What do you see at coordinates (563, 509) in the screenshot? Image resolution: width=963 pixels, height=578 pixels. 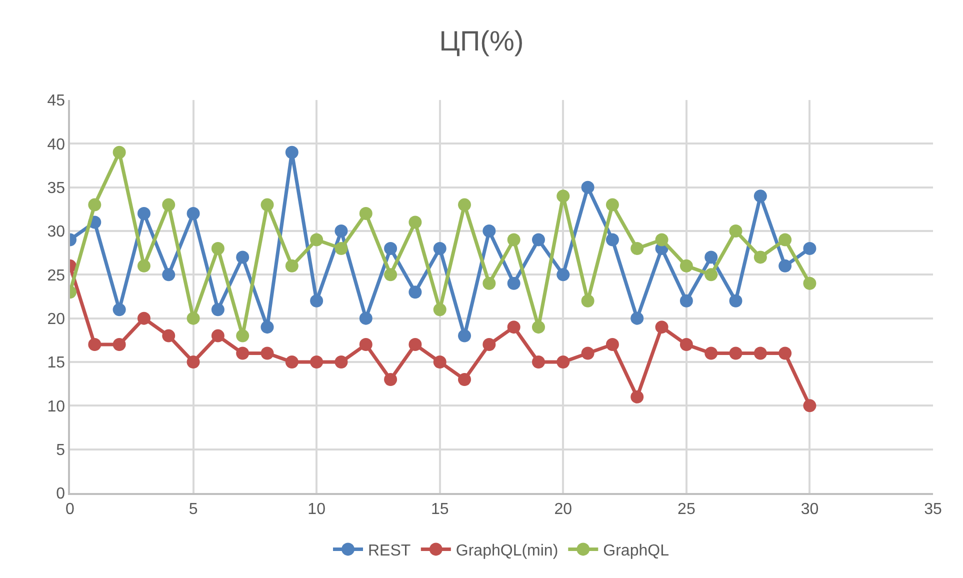 I see `x-tick-label: 20` at bounding box center [563, 509].